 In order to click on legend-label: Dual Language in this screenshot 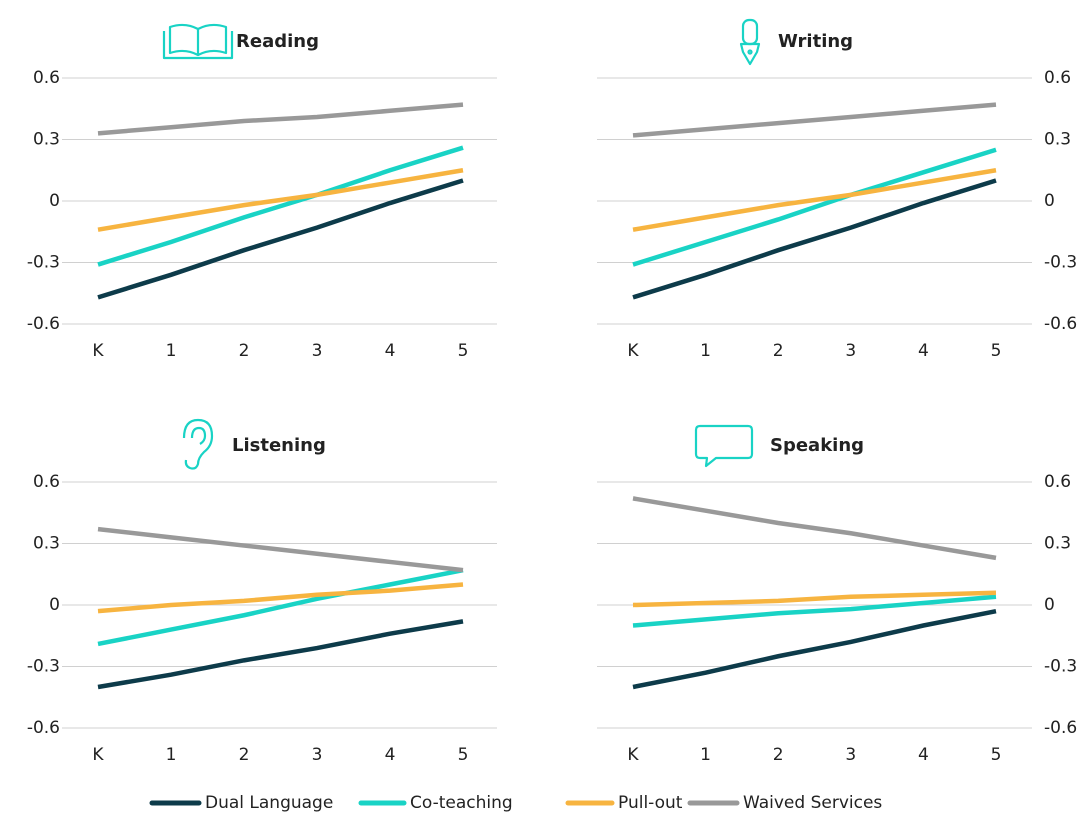, I will do `click(269, 803)`.